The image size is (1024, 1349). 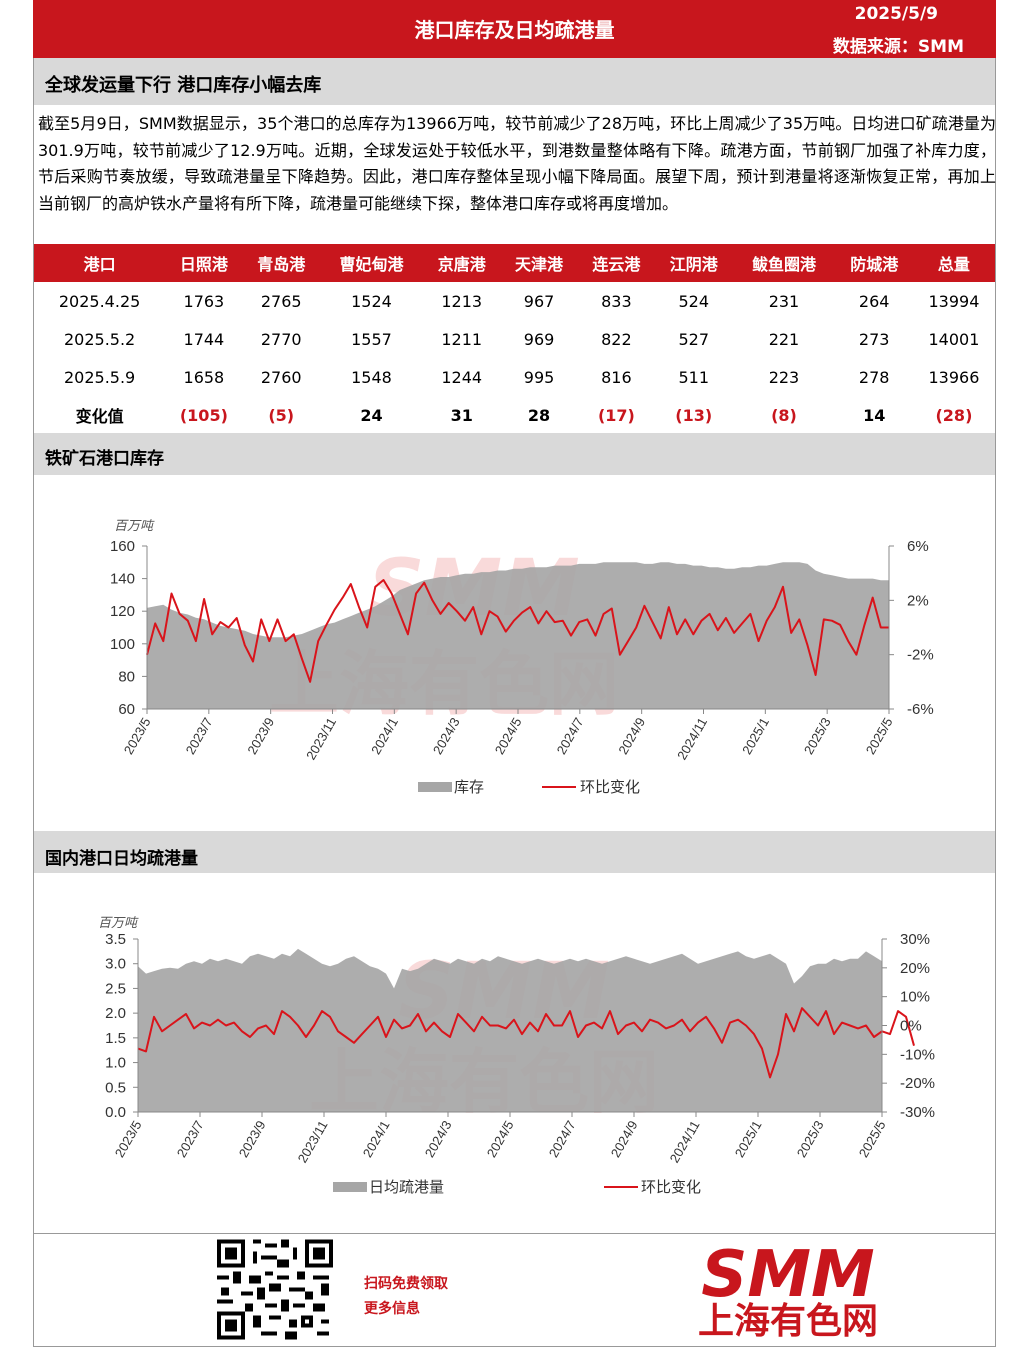 What do you see at coordinates (122, 644) in the screenshot?
I see `y-tick-label: 100` at bounding box center [122, 644].